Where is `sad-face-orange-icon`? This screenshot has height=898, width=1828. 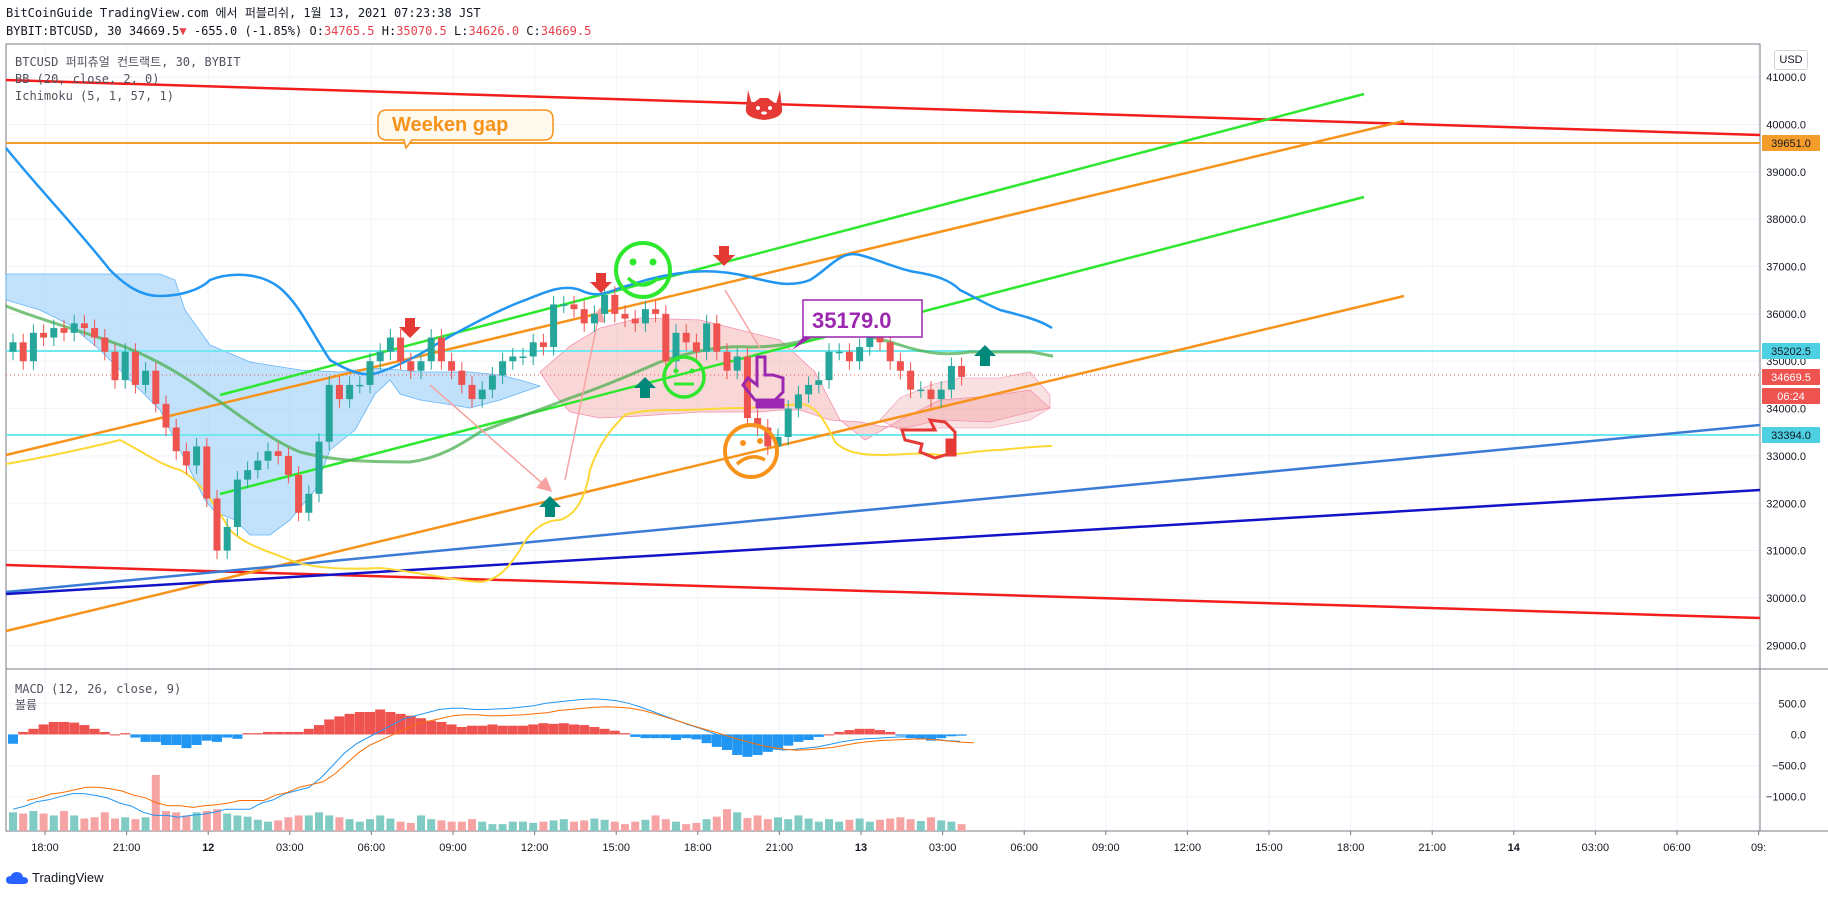
sad-face-orange-icon is located at coordinates (751, 451).